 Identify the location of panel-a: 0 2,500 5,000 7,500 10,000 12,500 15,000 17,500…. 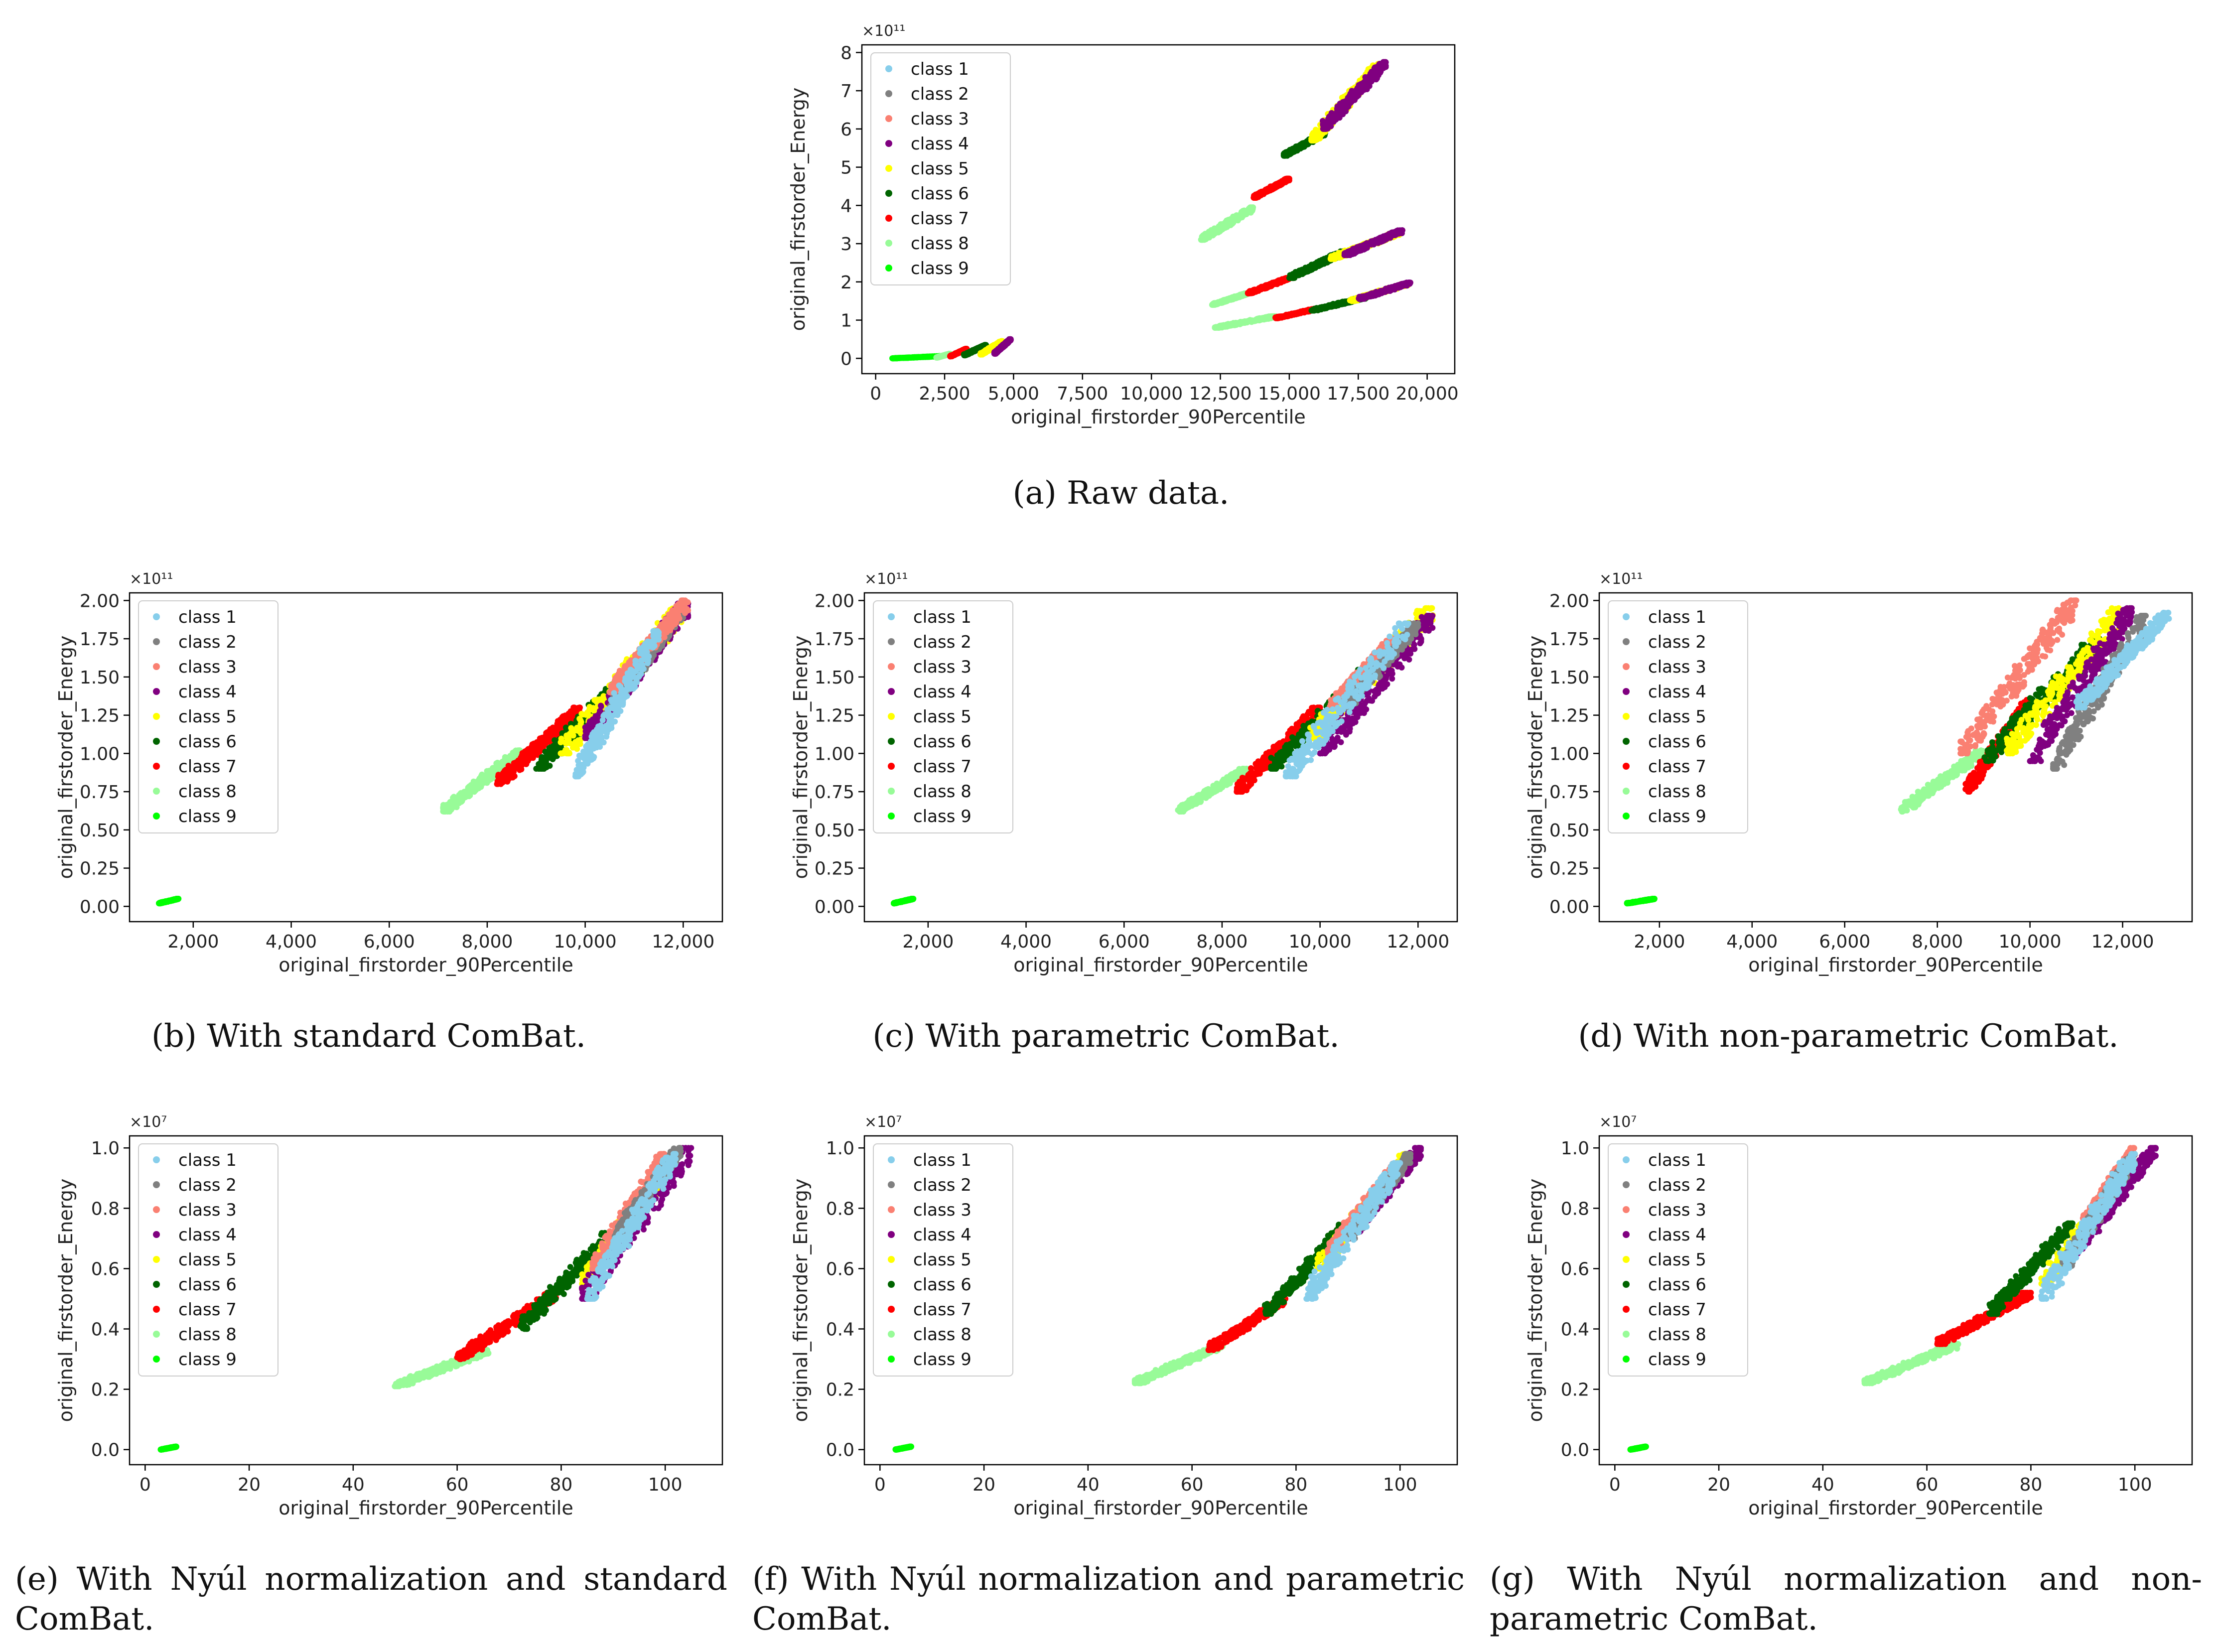
(1121, 229).